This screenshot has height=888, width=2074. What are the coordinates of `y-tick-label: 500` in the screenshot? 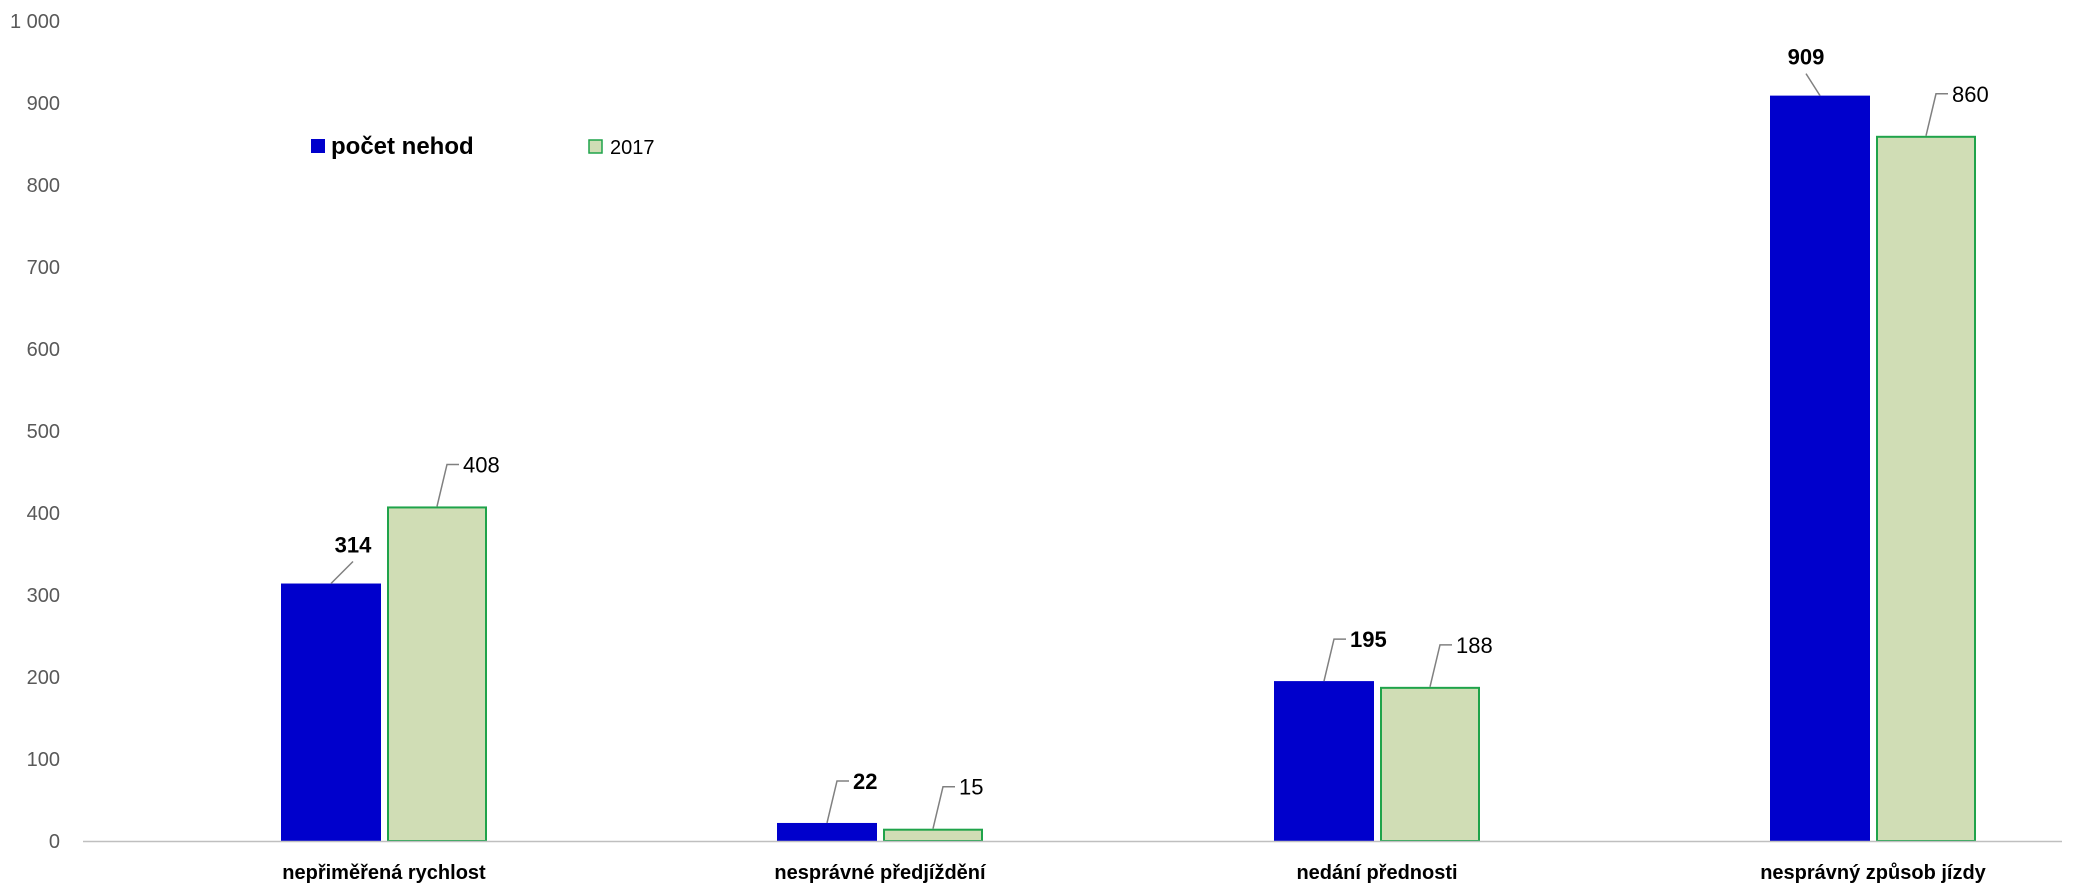 It's located at (43, 432).